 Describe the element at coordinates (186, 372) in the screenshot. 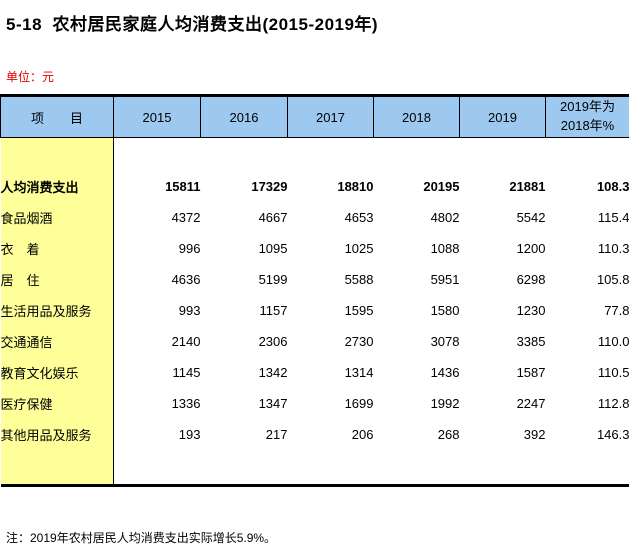

I see `value-cell: 1145` at that location.